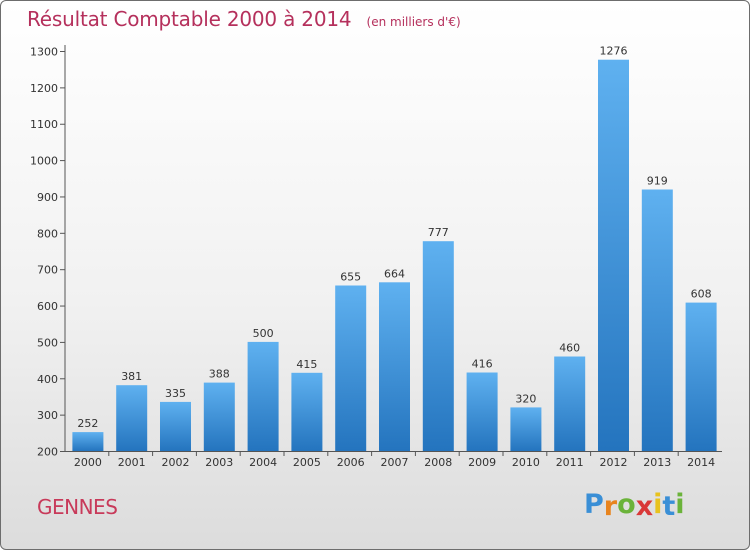 The width and height of the screenshot is (750, 550). Describe the element at coordinates (77, 507) in the screenshot. I see `commune-name: GENNES` at that location.